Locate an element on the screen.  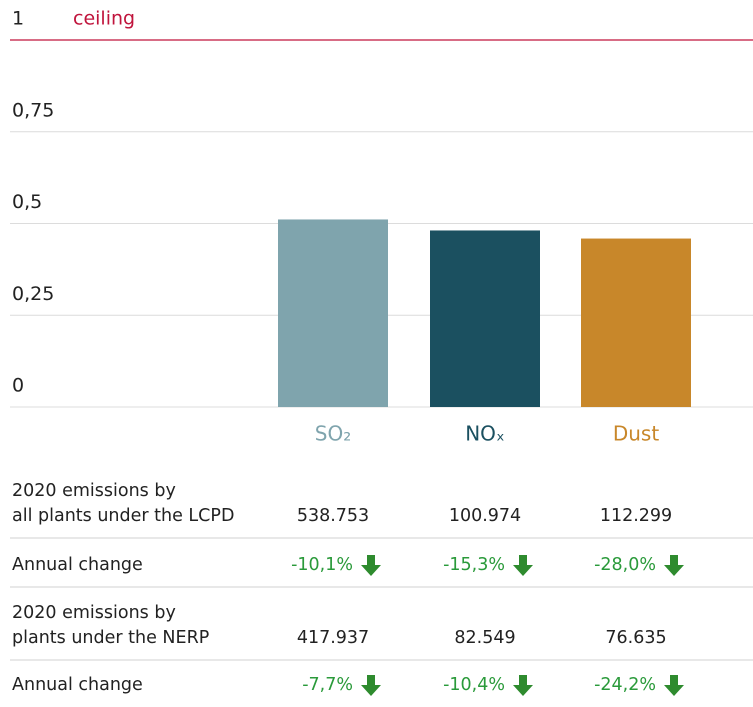
change-value: -15,3% is located at coordinates (474, 565).